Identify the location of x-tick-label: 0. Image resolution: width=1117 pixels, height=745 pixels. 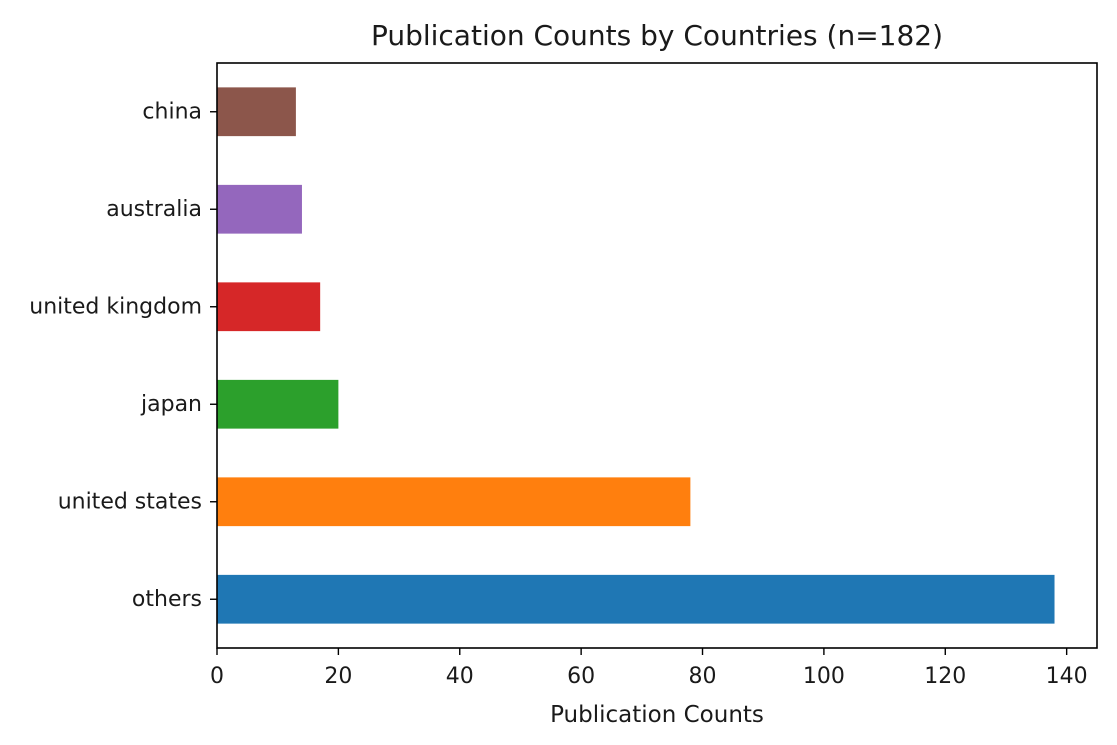
(217, 676).